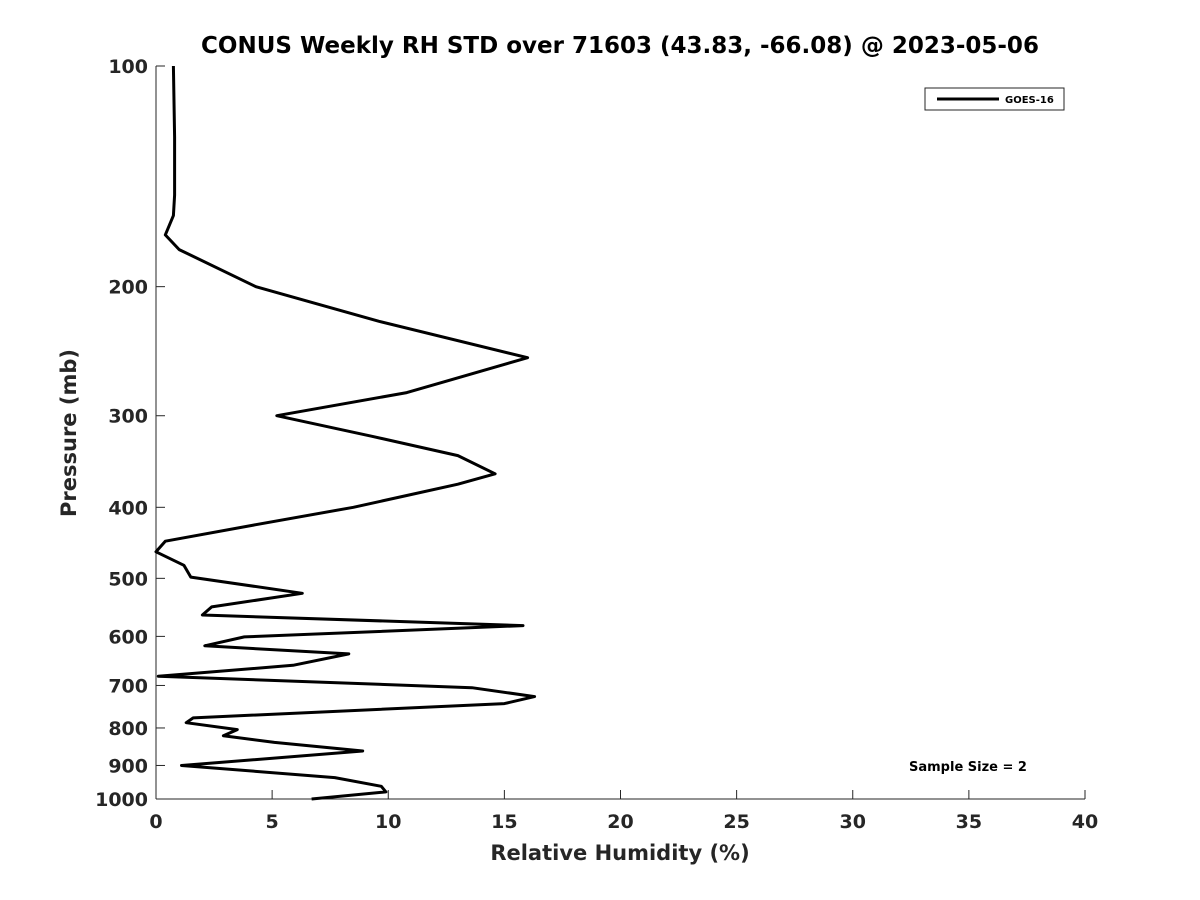 The width and height of the screenshot is (1200, 900). I want to click on x-tick-label: 25, so click(736, 822).